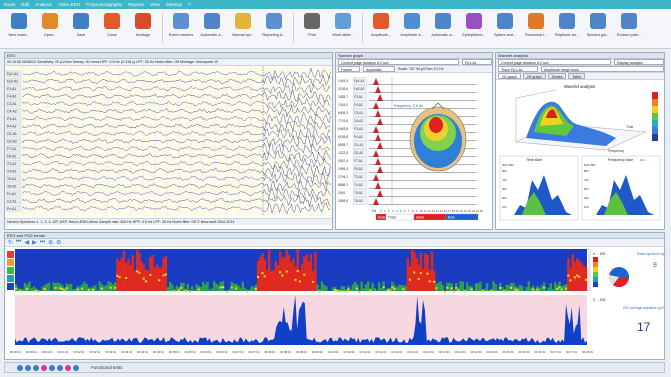  Describe the element at coordinates (380, 352) in the screenshot. I see `time-tick: 00:11:31` at that location.